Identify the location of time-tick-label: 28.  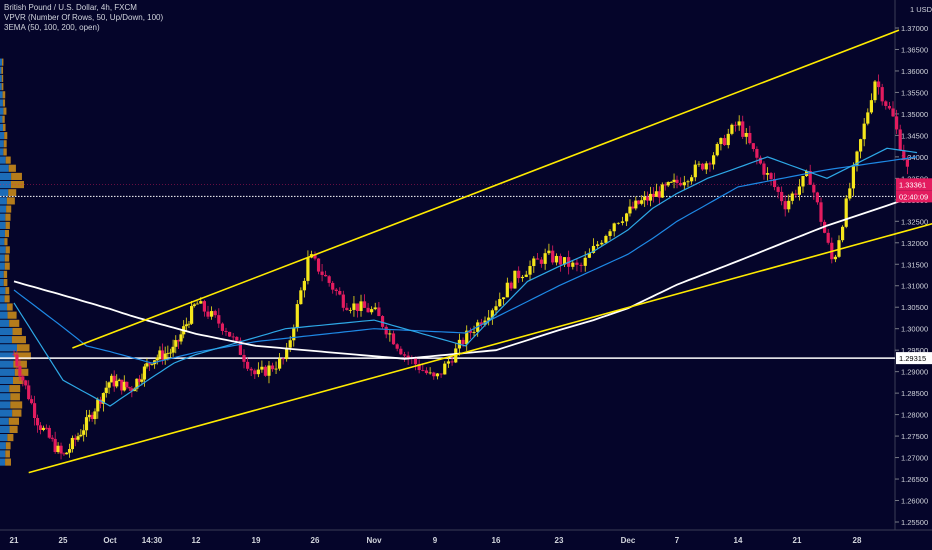
(857, 540).